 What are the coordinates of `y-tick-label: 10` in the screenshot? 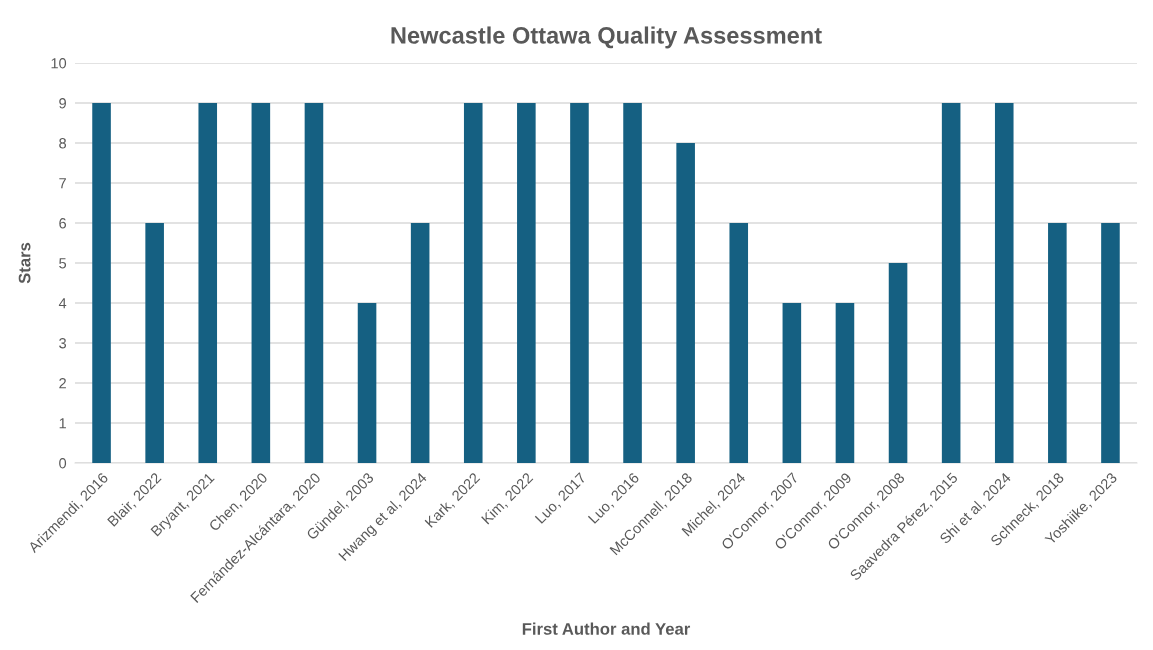 It's located at (59, 63).